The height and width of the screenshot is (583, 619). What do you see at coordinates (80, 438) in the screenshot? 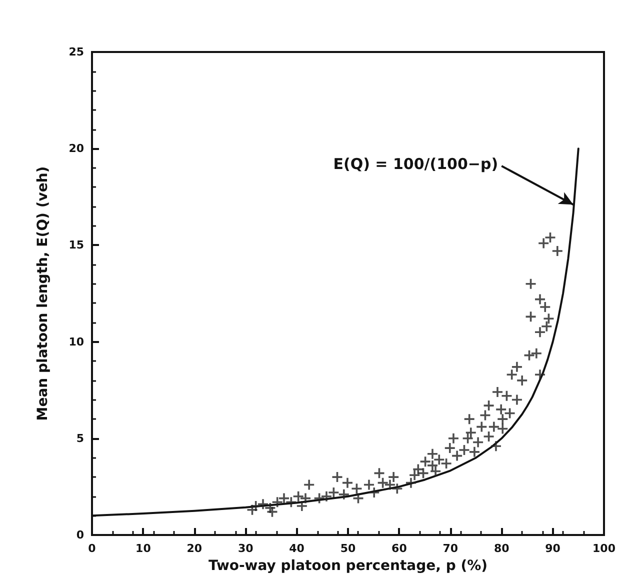
I see `y-tick-label: 5` at bounding box center [80, 438].